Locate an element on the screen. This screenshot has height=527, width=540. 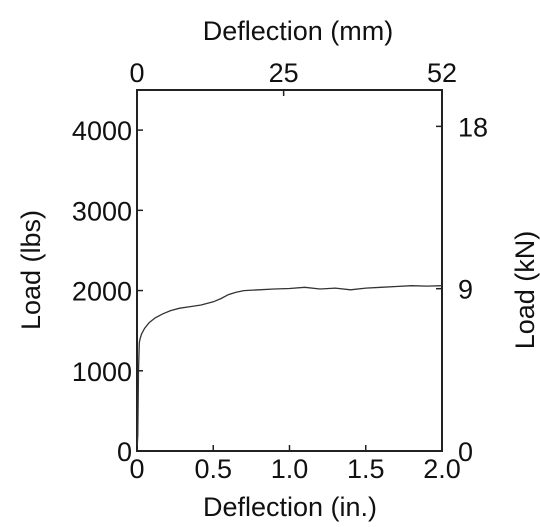
left-y-axis-ticks: 0 1000 2000 3000 4000 is located at coordinates (107, 291).